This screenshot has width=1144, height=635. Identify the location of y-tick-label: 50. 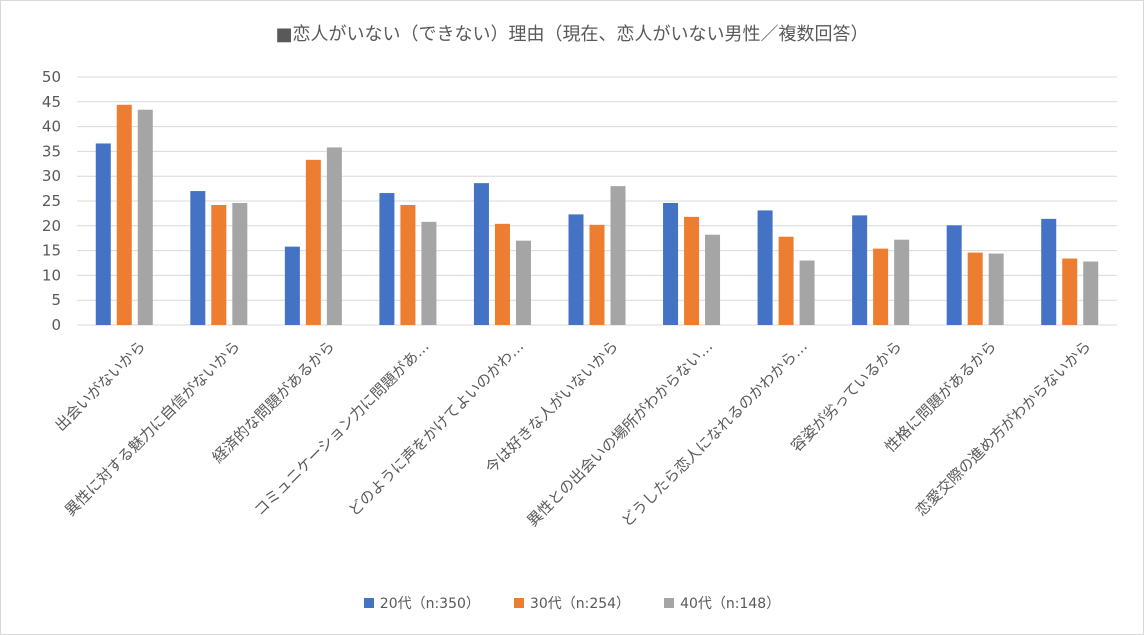
(51, 77).